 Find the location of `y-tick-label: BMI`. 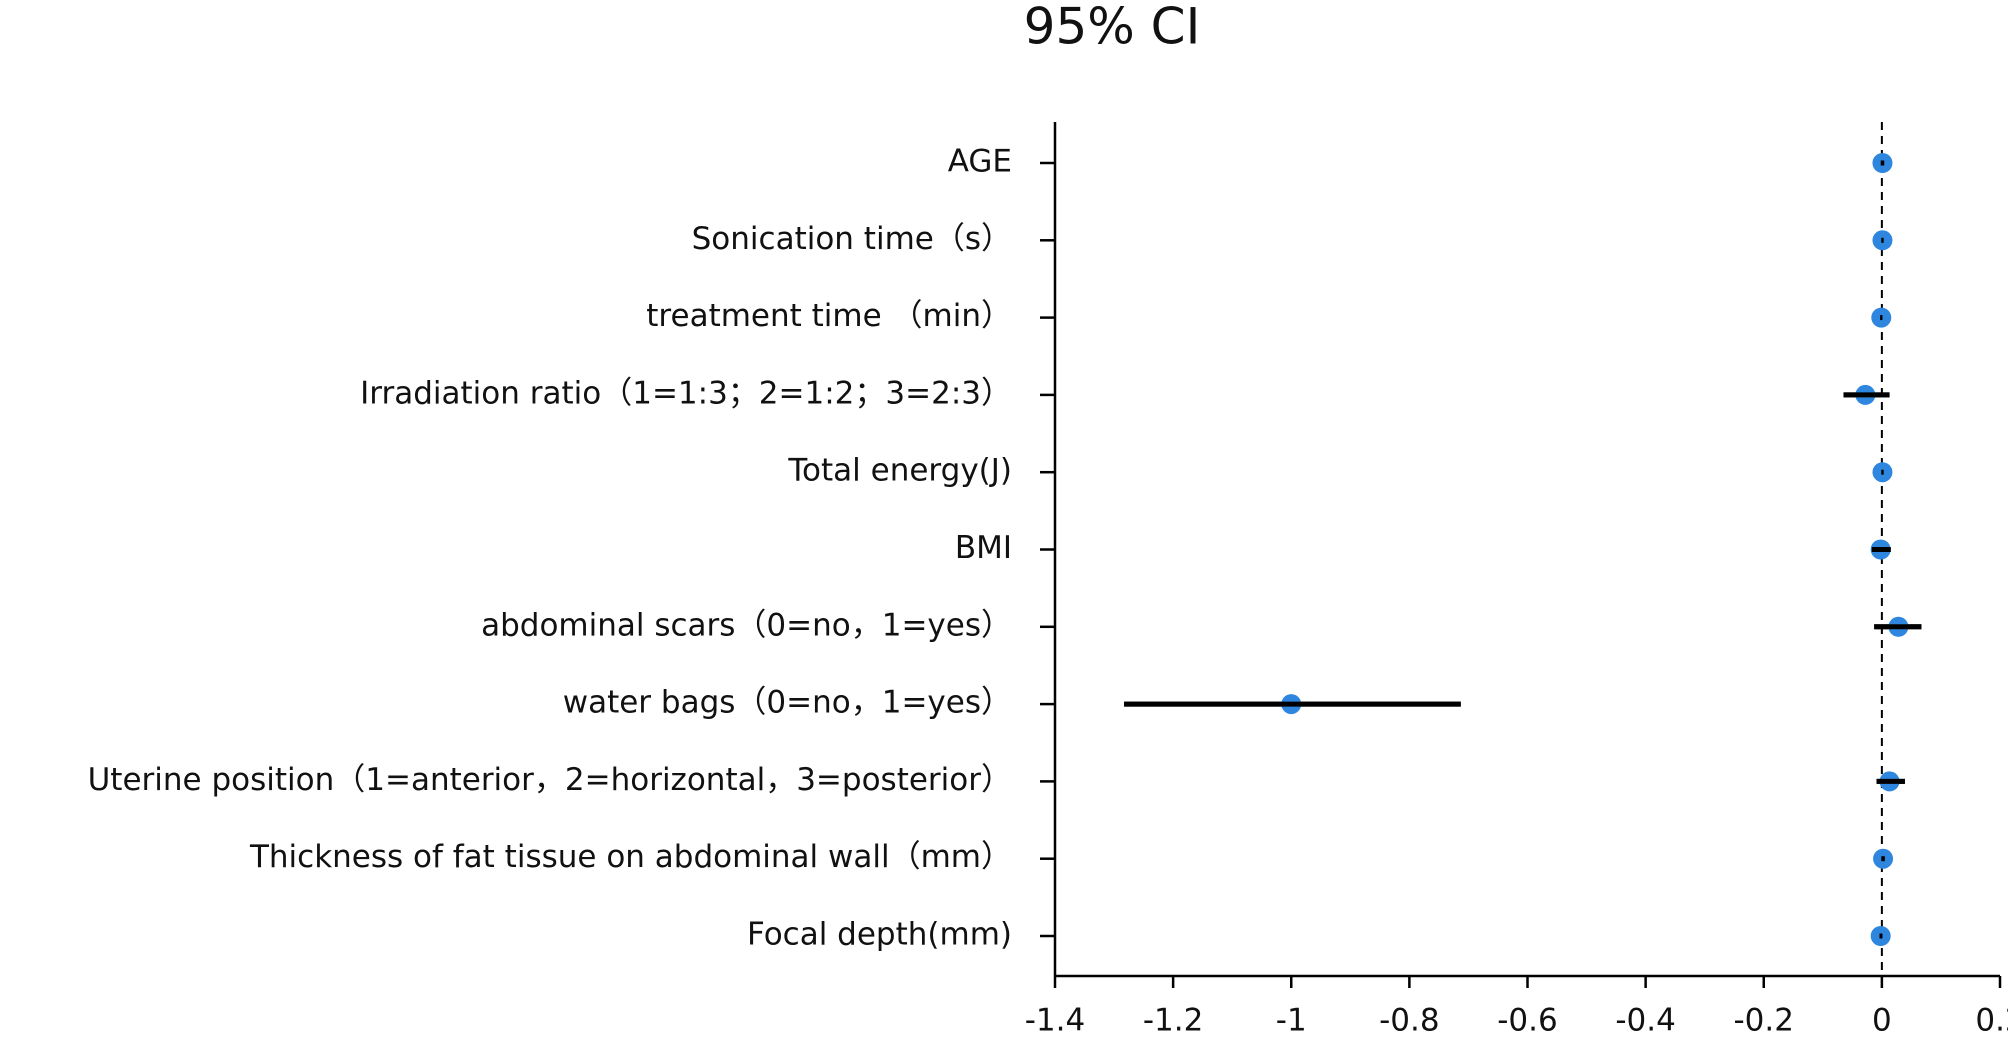

y-tick-label: BMI is located at coordinates (983, 548).